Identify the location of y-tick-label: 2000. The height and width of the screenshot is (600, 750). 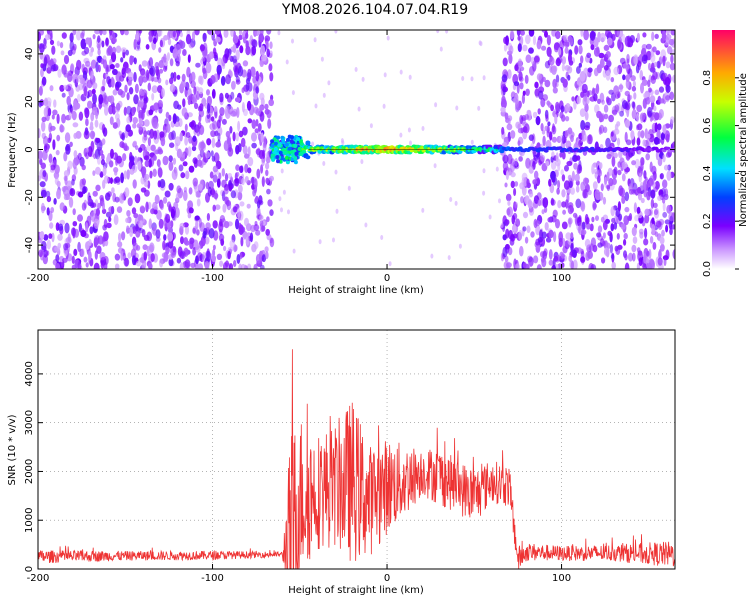
(29, 471).